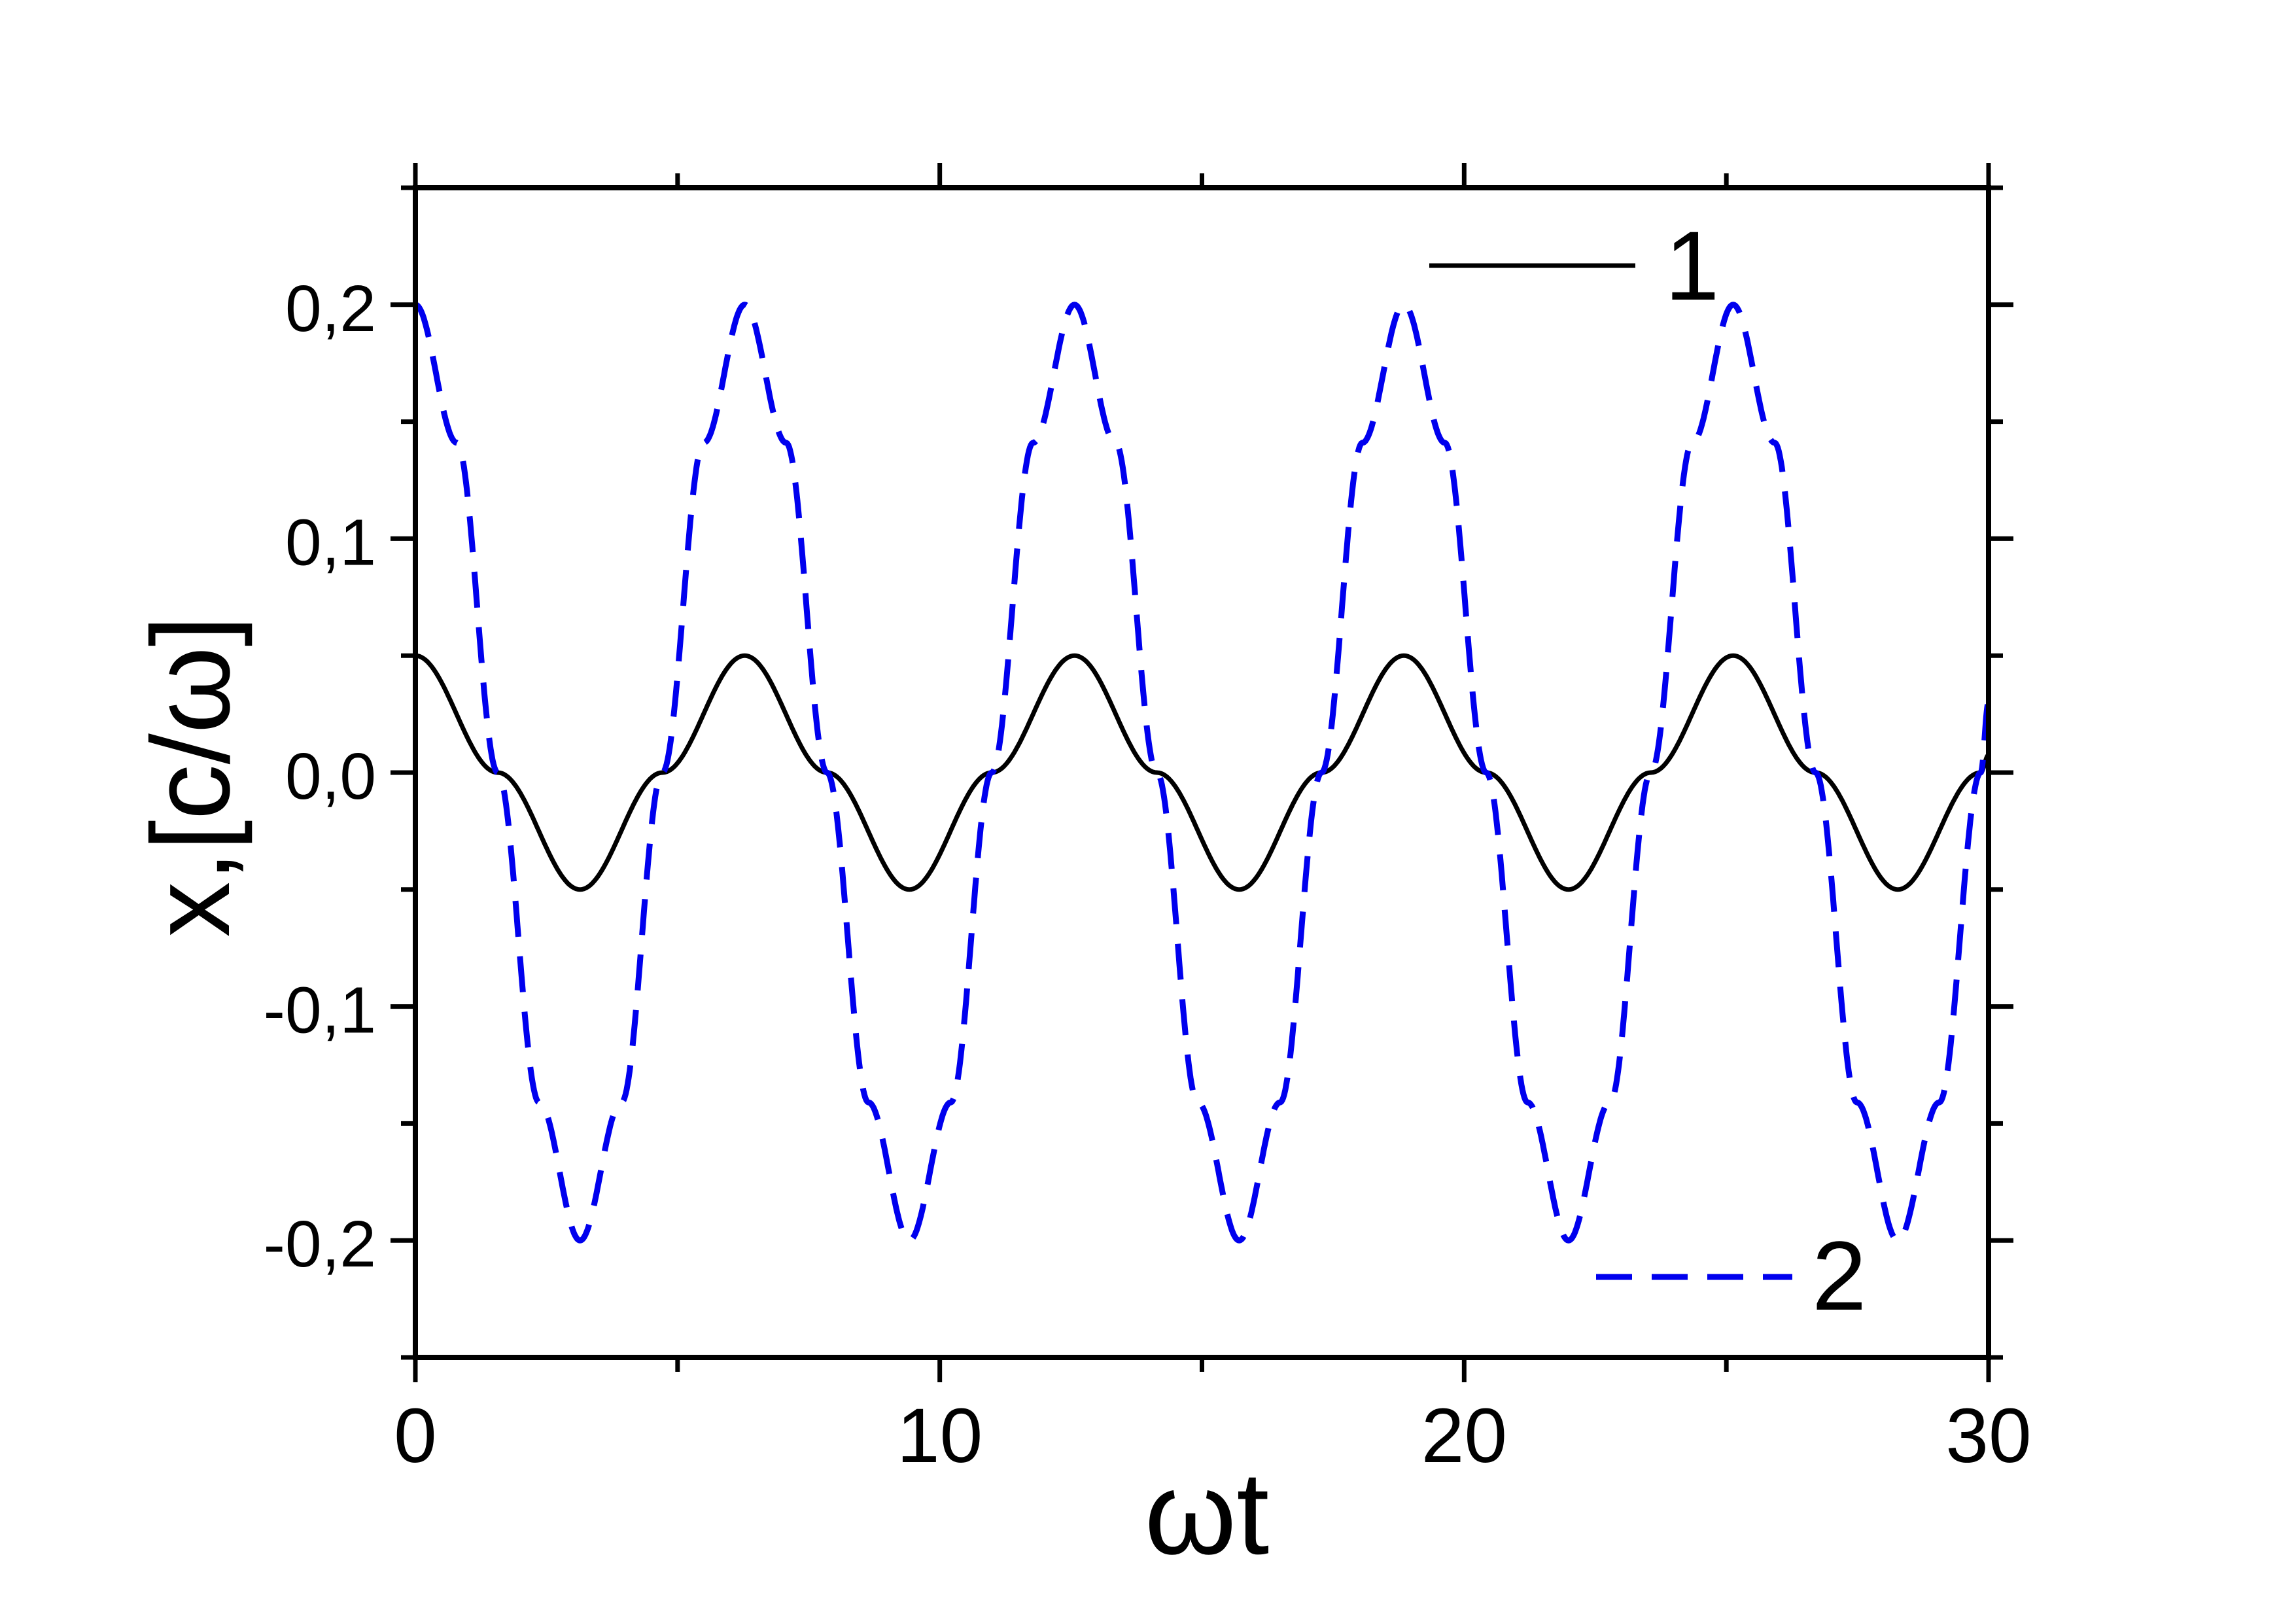 This screenshot has height=1623, width=2296. I want to click on y-tick-label: 0,0, so click(330, 777).